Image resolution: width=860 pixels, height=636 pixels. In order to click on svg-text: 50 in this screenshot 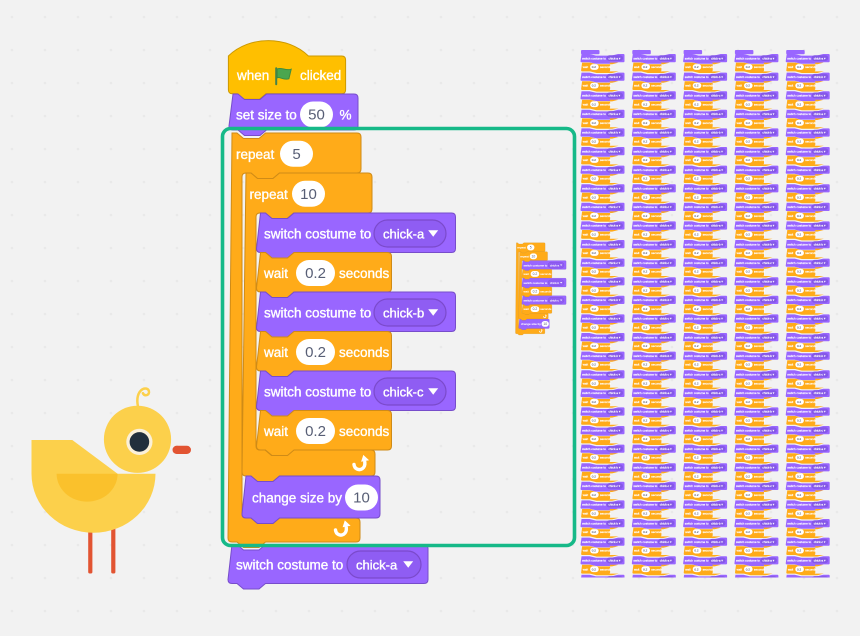, I will do `click(316, 115)`.